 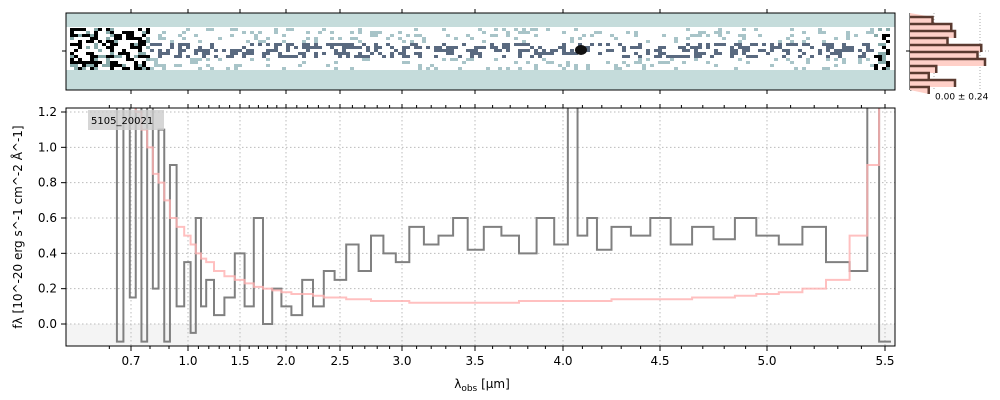 What do you see at coordinates (659, 361) in the screenshot?
I see `x-tick-label: 4.5` at bounding box center [659, 361].